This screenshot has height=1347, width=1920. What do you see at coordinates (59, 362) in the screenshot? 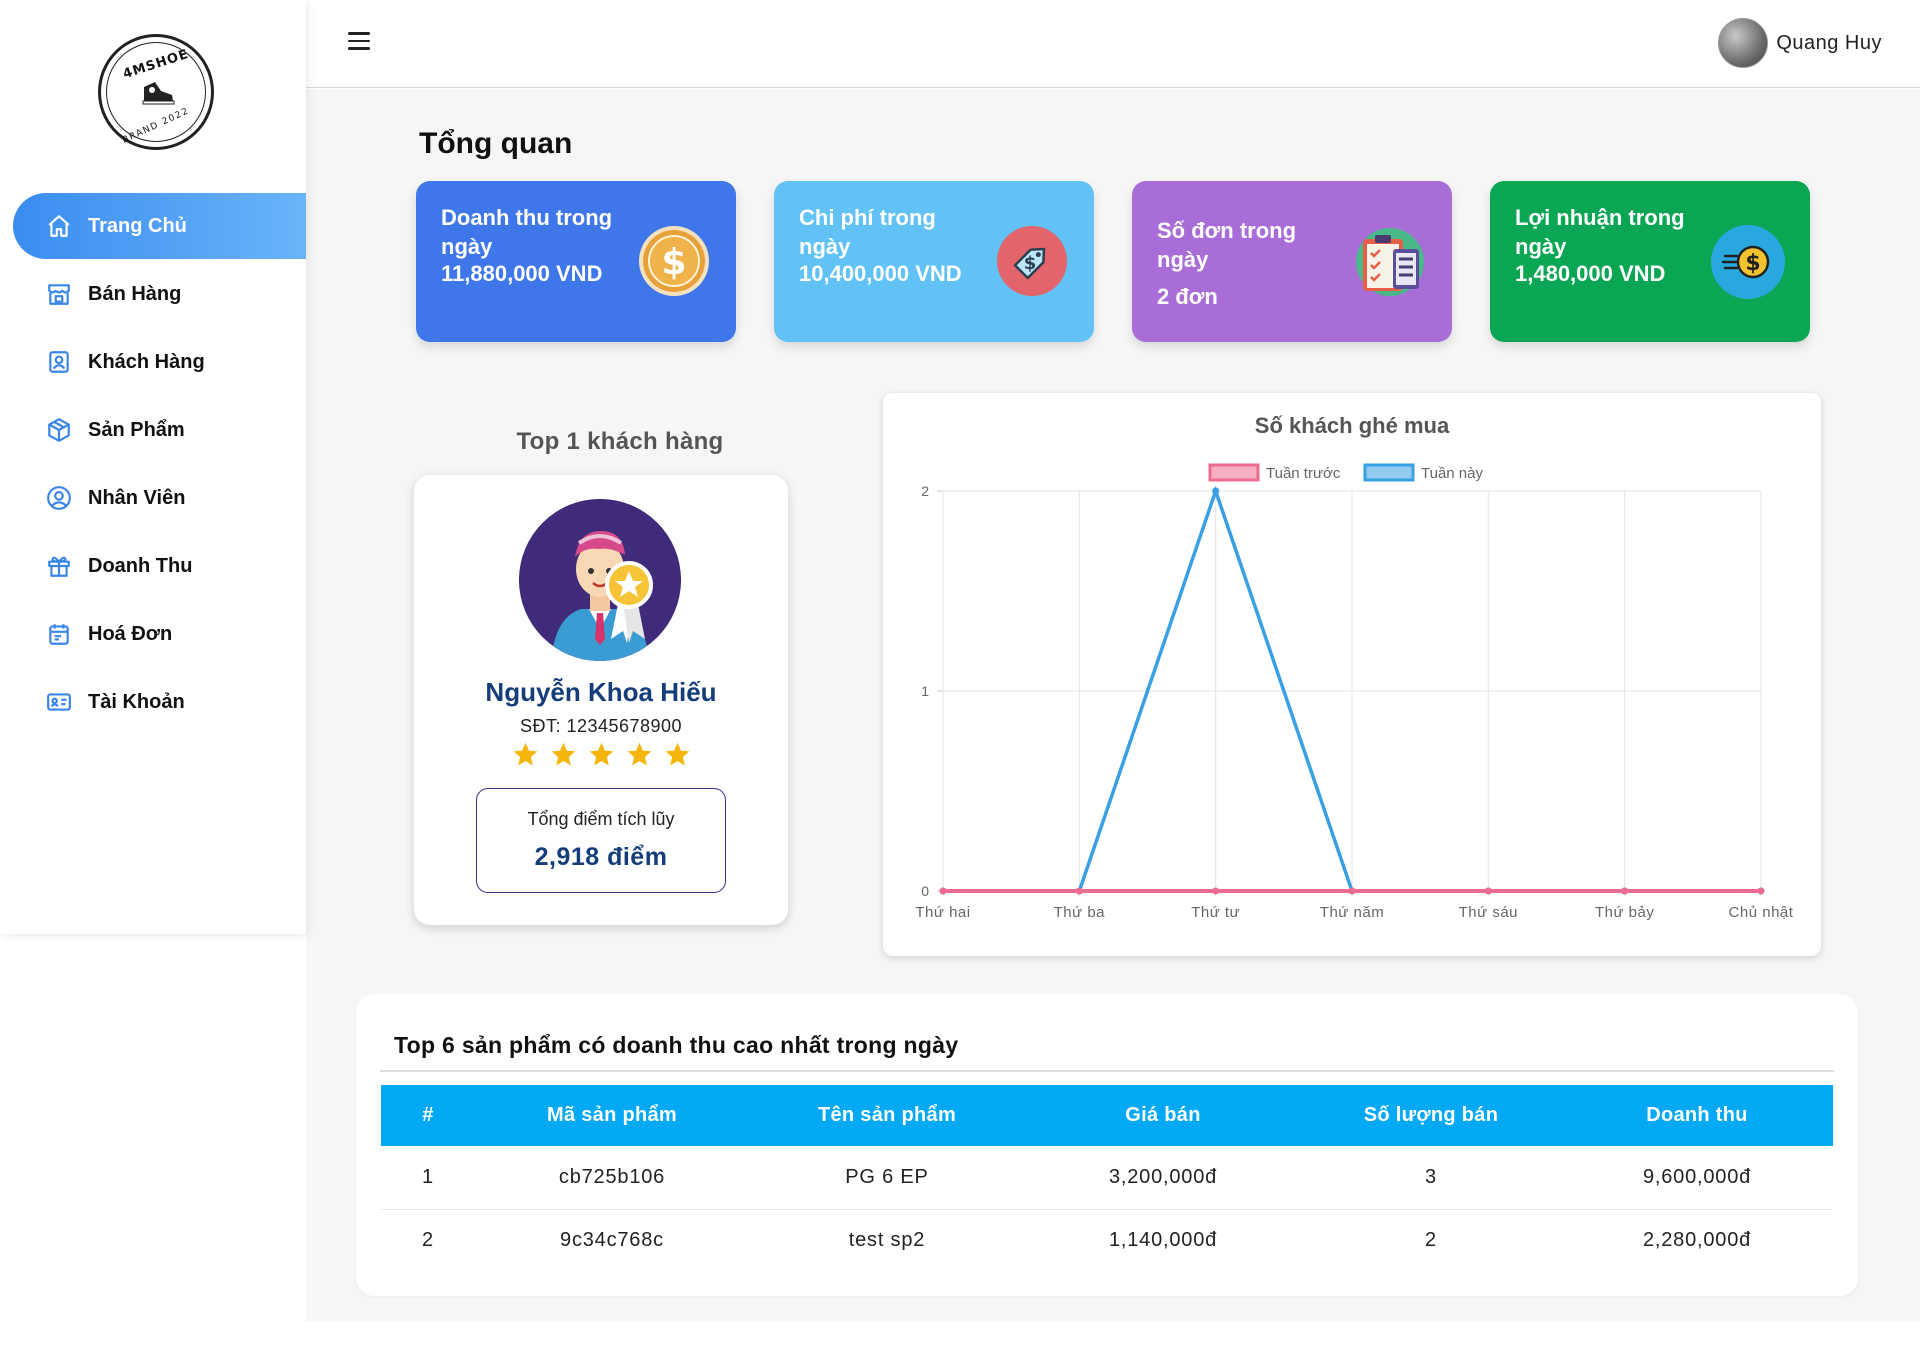
I see `contact-icon` at bounding box center [59, 362].